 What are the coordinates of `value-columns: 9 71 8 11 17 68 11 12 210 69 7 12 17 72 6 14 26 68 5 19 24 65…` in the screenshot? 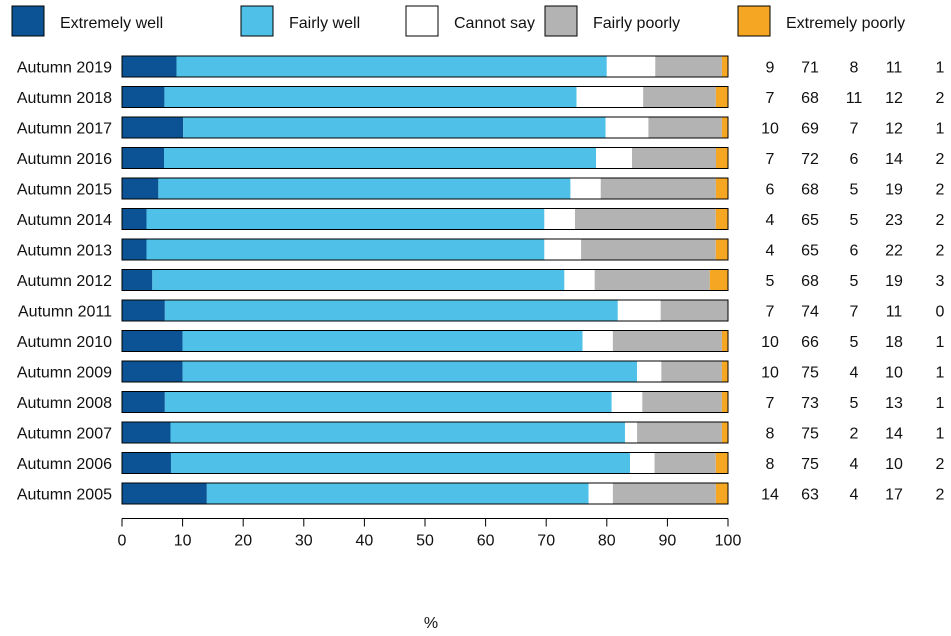 It's located at (852, 282).